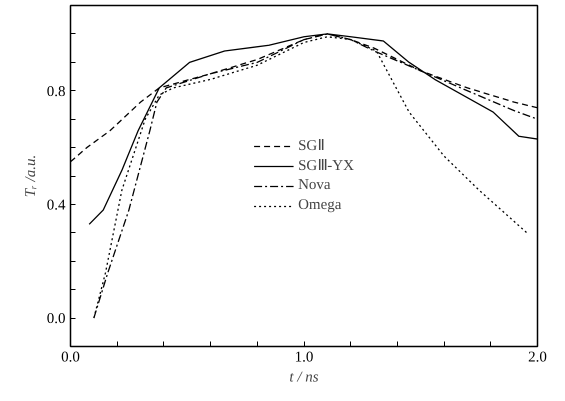 The image size is (565, 401). What do you see at coordinates (326, 166) in the screenshot?
I see `legend-label: SGⅢ-YX` at bounding box center [326, 166].